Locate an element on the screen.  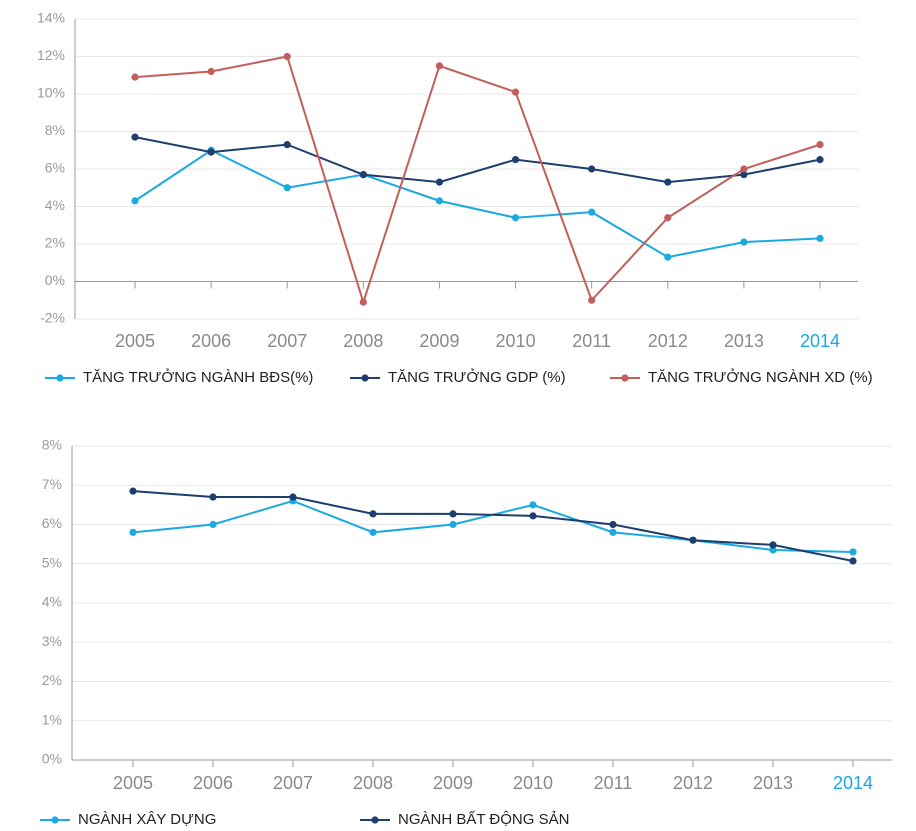
legend-label: TĂNG TRƯỞNG NGÀNH XD (%) is located at coordinates (760, 377).